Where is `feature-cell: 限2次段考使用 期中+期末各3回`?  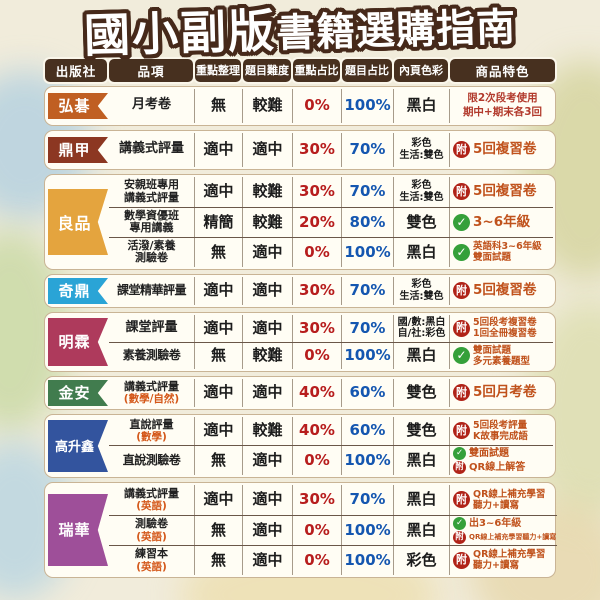
feature-cell: 限2次段考使用 期中+期末各3回 is located at coordinates (502, 105).